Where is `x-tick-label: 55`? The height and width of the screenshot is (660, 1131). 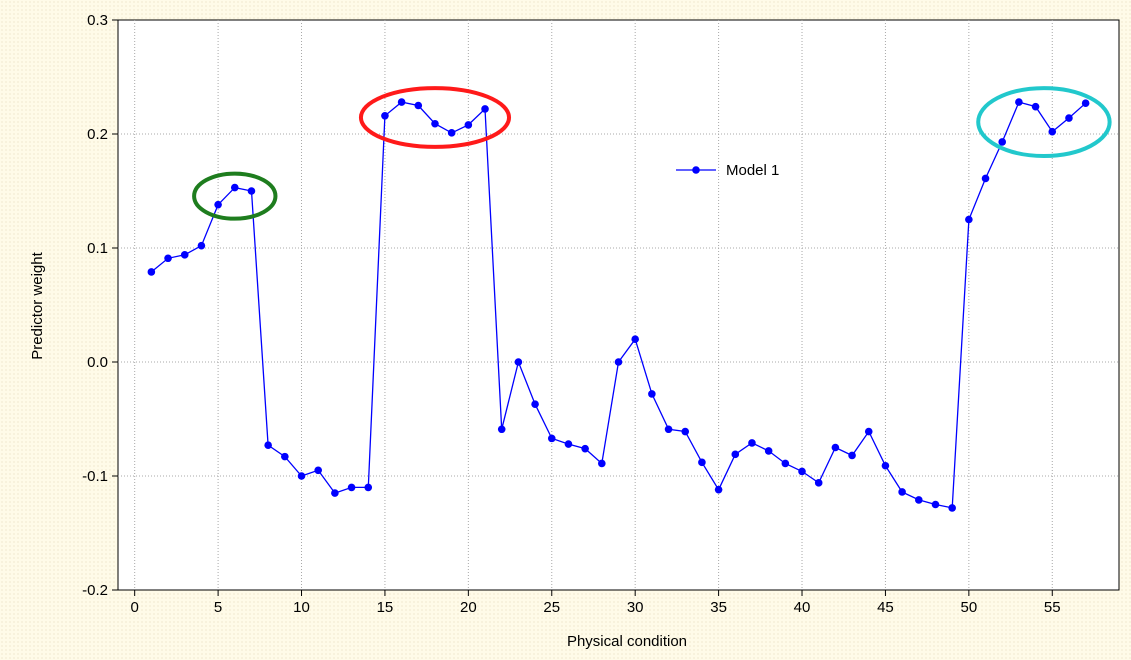 x-tick-label: 55 is located at coordinates (1052, 607).